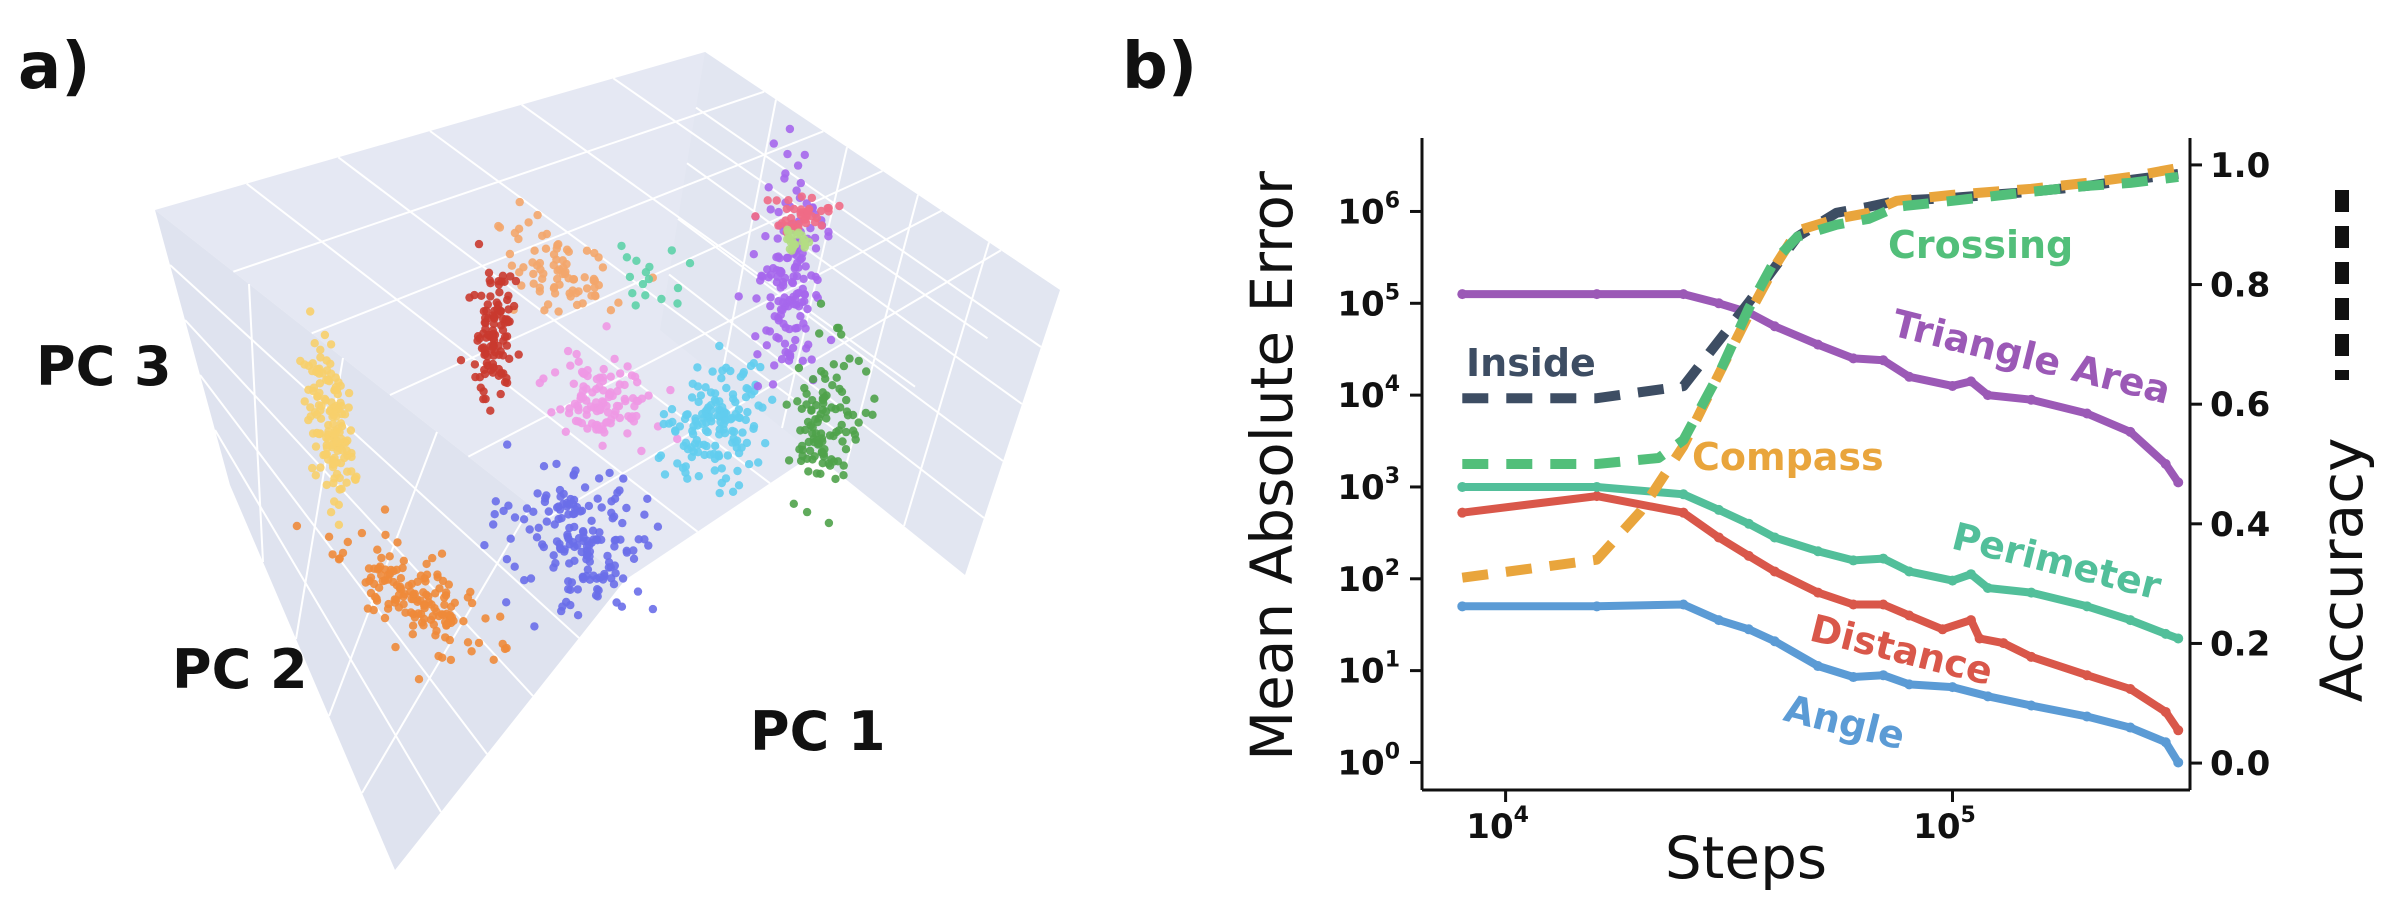 This screenshot has height=924, width=2406. I want to click on pca-point-lime, so click(793, 247).